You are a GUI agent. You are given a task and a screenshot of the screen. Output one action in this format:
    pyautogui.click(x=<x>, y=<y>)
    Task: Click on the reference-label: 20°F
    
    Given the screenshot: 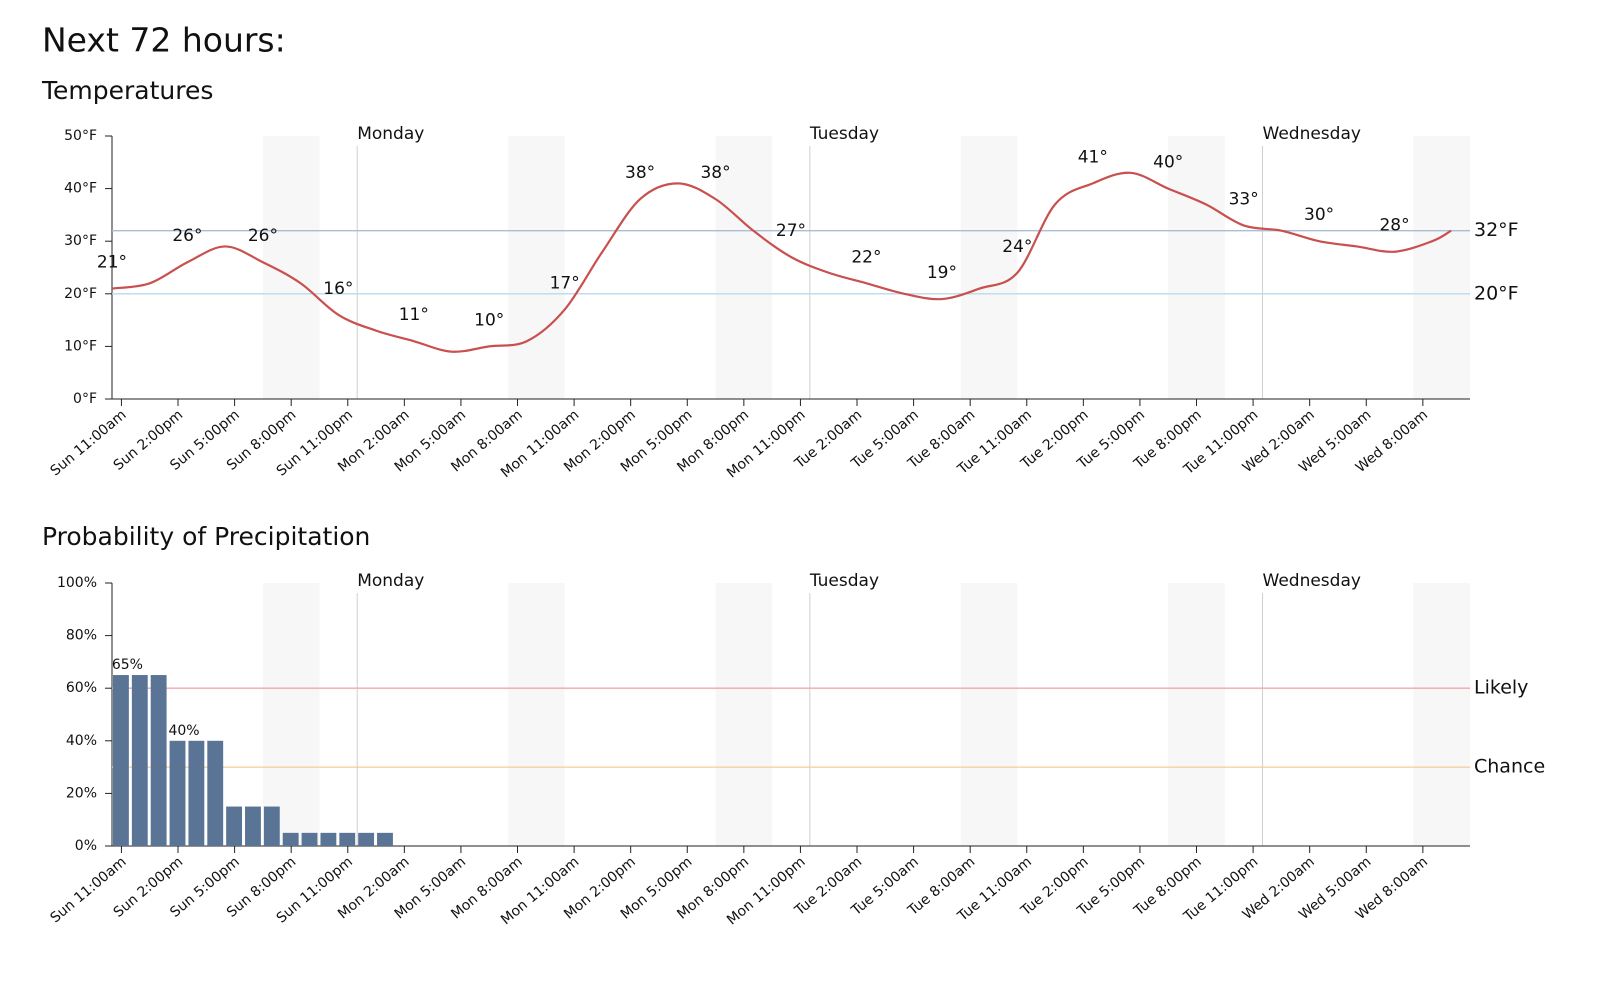 What is the action you would take?
    pyautogui.click(x=1496, y=293)
    